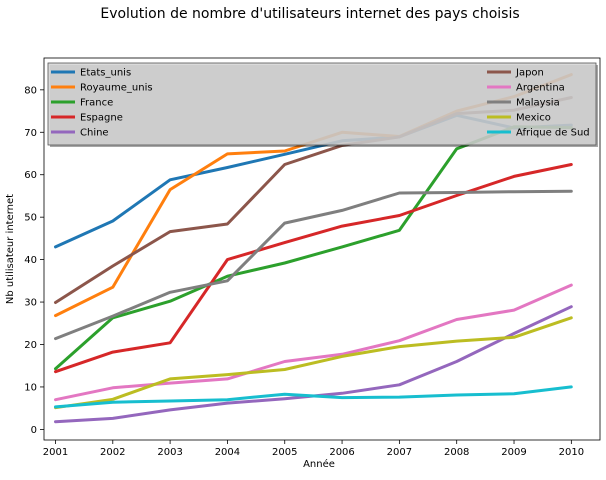  What do you see at coordinates (34, 430) in the screenshot?
I see `y-tick-label-0: 0` at bounding box center [34, 430].